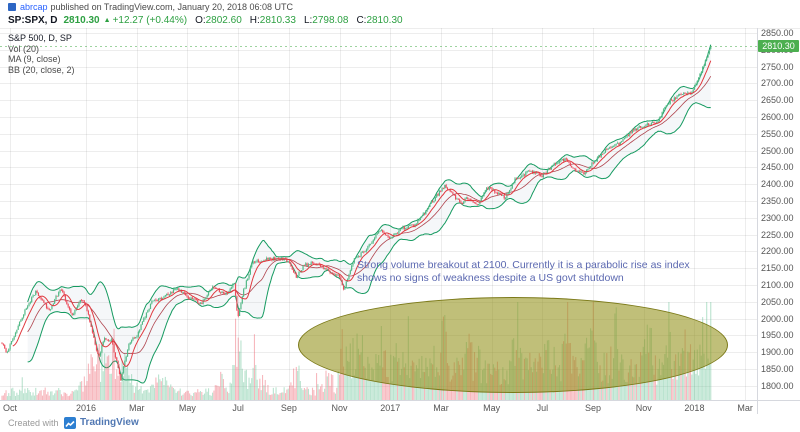  I want to click on price-axis-label: 1800.00, so click(777, 385).